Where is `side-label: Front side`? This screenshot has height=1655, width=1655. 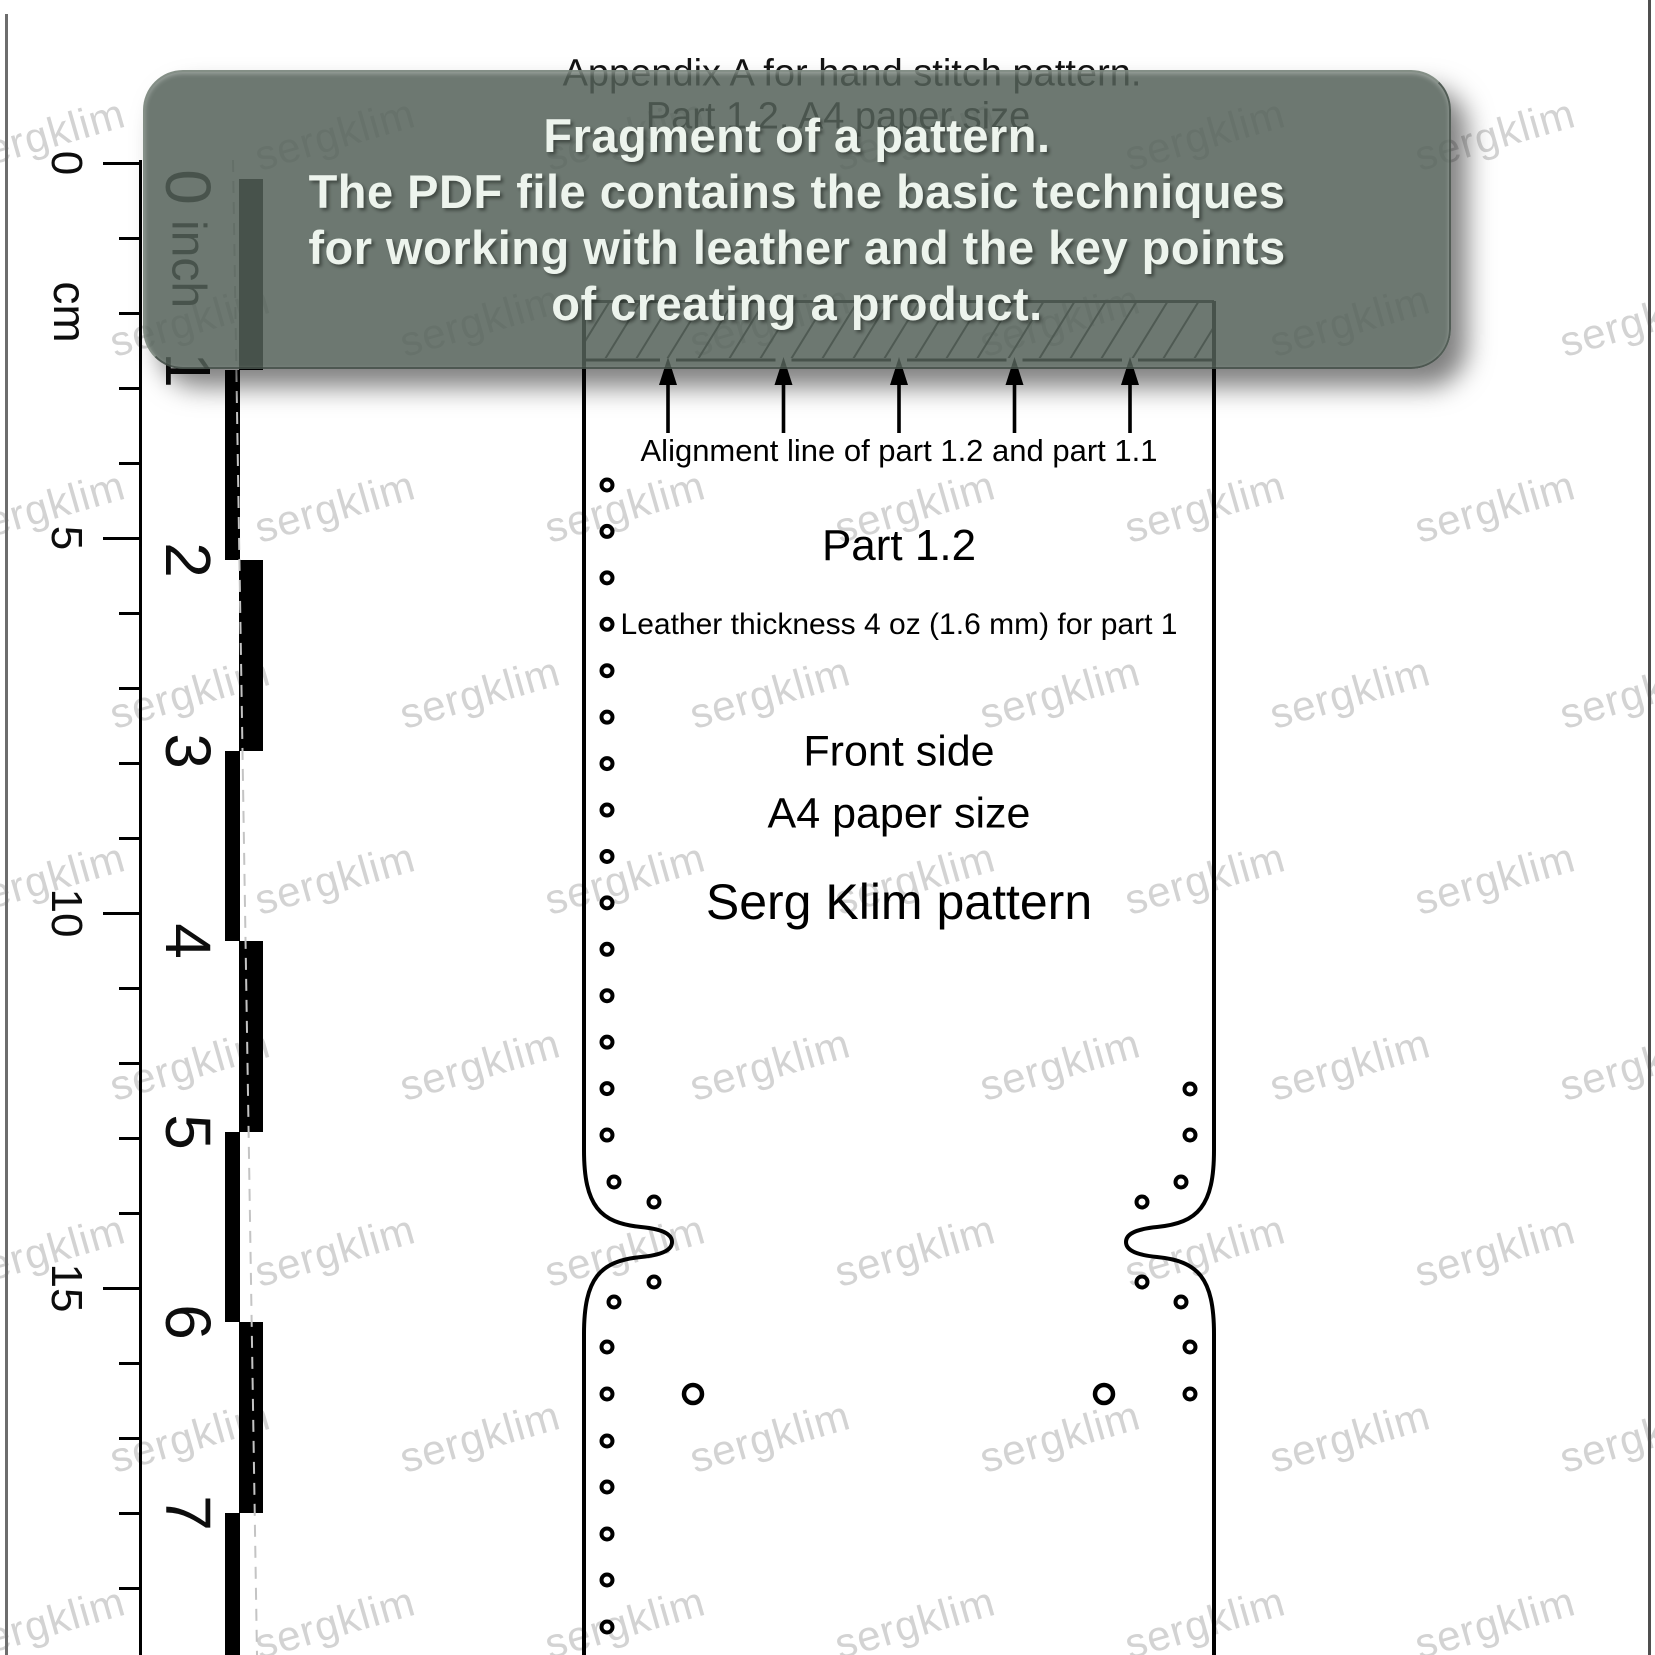
side-label: Front side is located at coordinates (899, 751).